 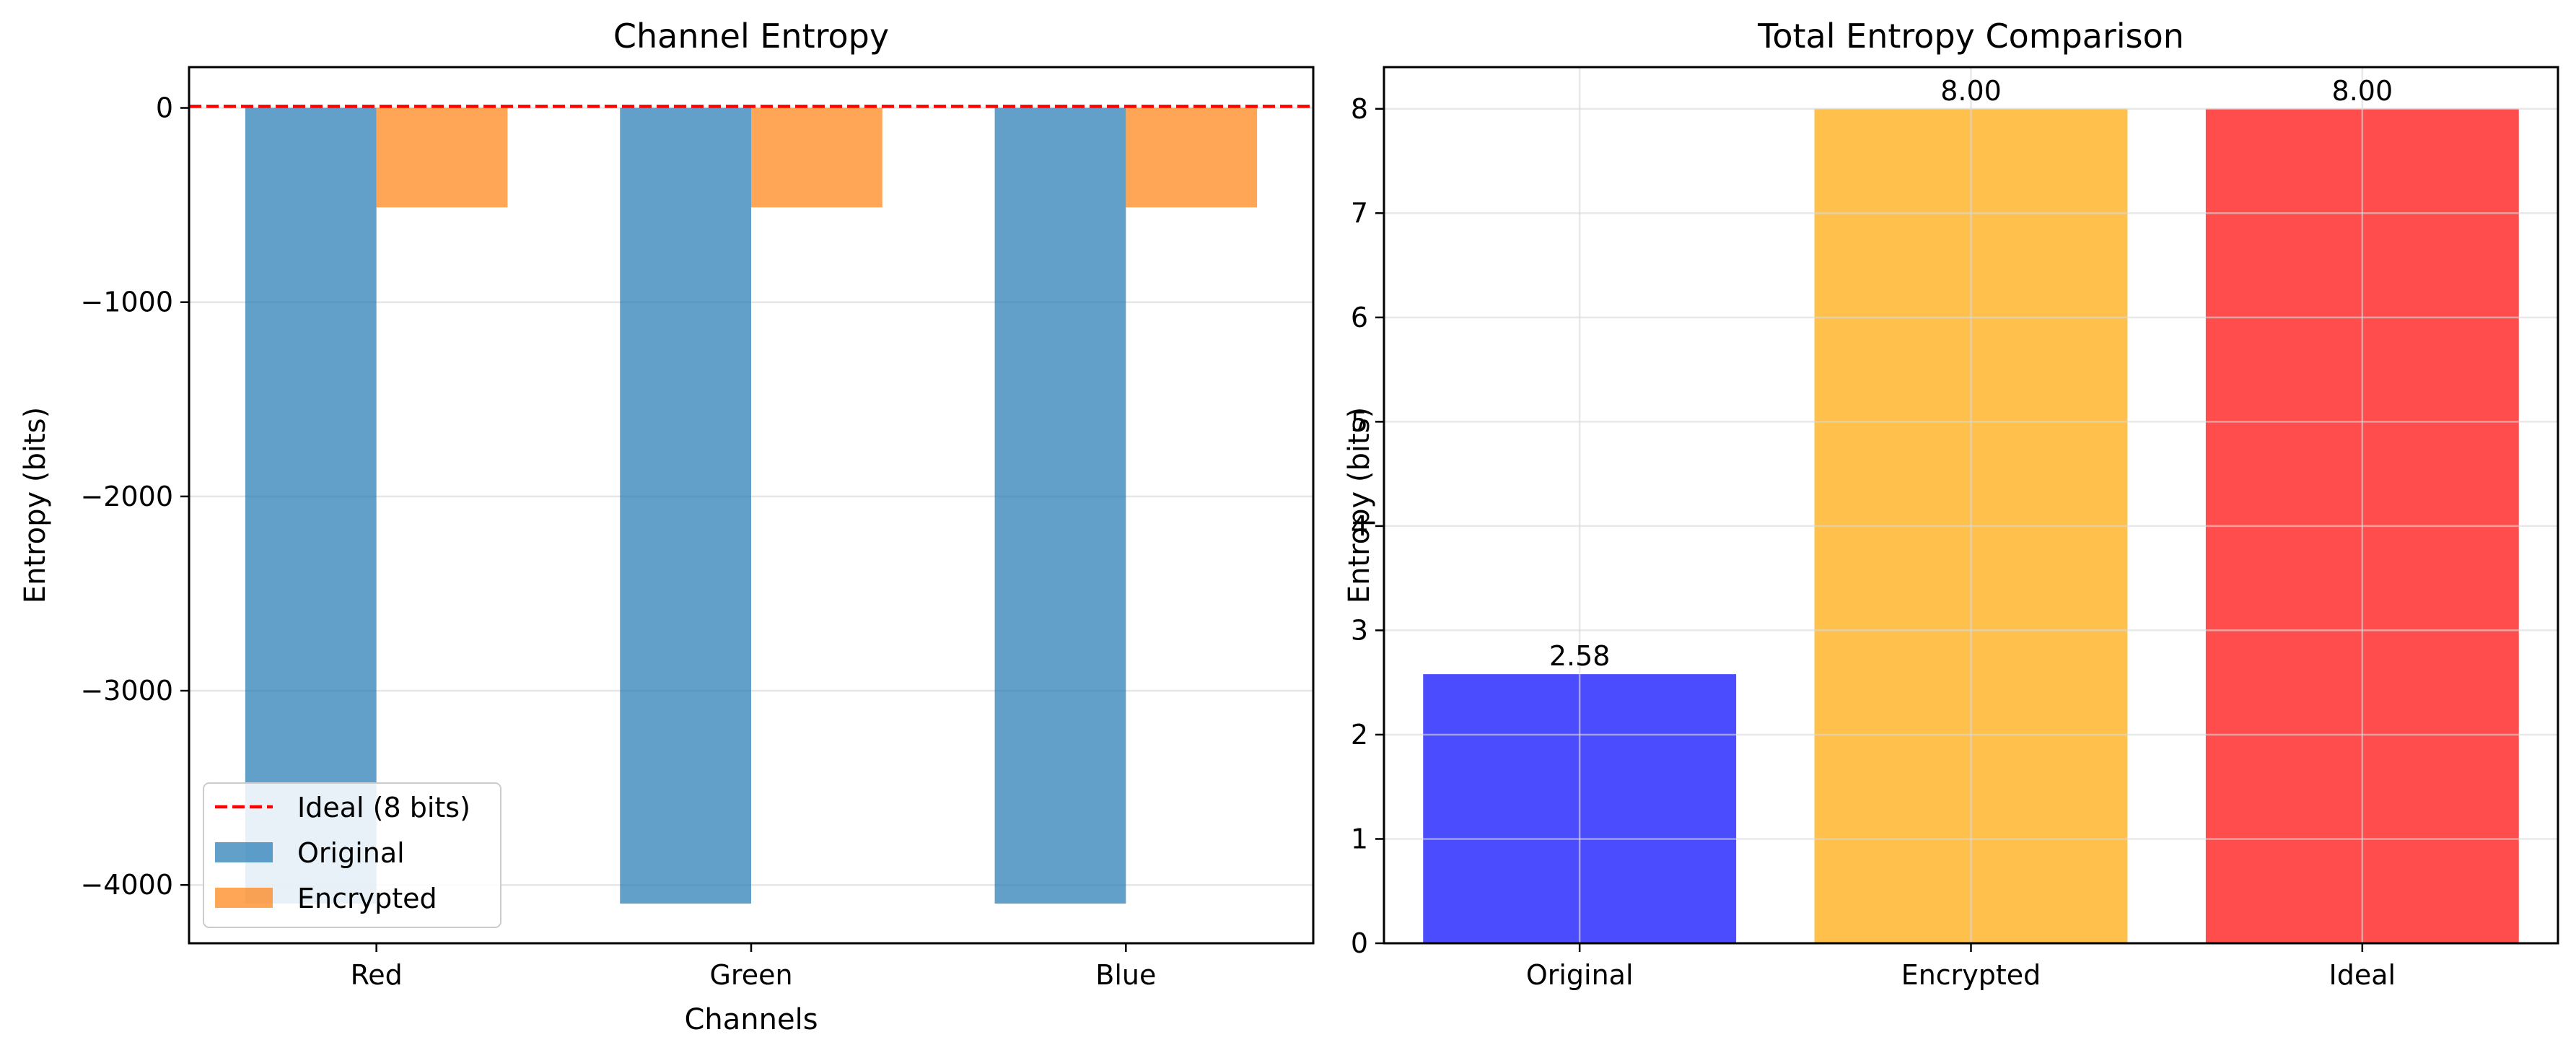 What do you see at coordinates (1970, 36) in the screenshot?
I see `chart-title: Total Entropy Comparison` at bounding box center [1970, 36].